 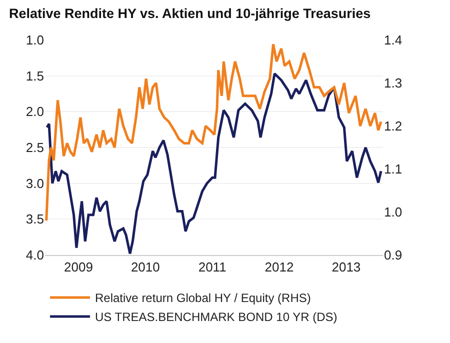 What do you see at coordinates (145, 267) in the screenshot?
I see `x-tick-label: 2010` at bounding box center [145, 267].